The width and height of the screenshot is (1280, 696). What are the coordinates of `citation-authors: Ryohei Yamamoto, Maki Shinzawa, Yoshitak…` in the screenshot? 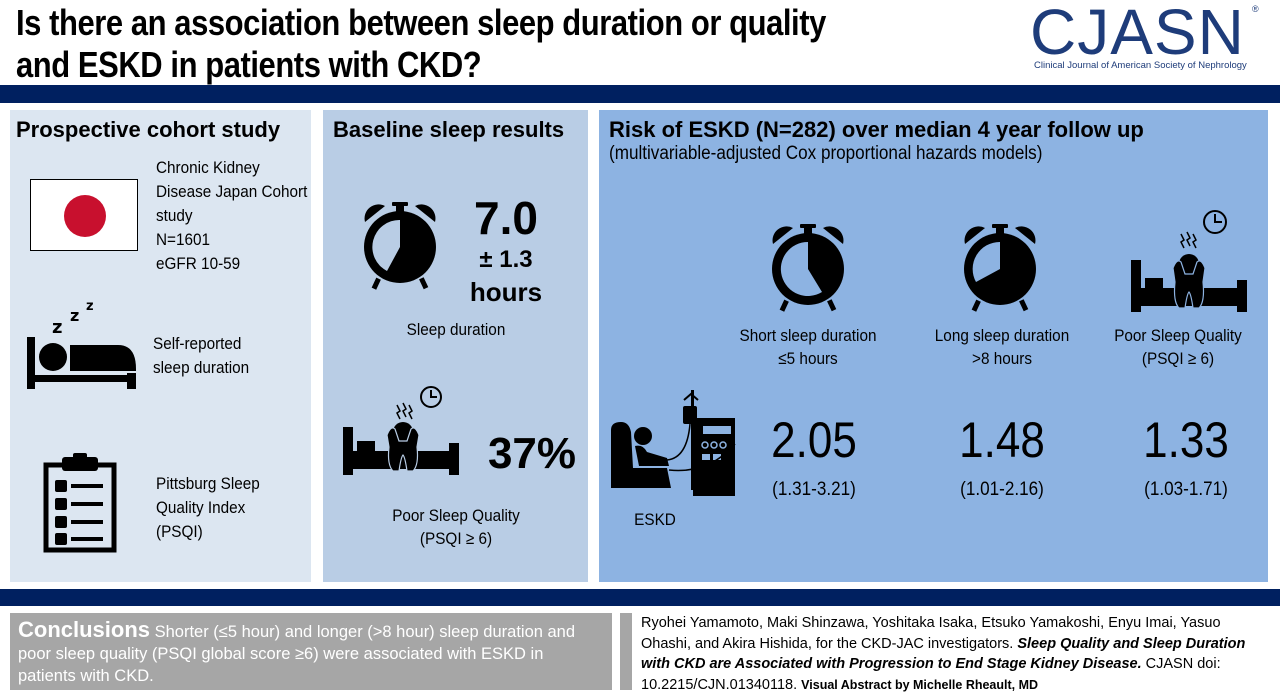 It's located at (931, 633).